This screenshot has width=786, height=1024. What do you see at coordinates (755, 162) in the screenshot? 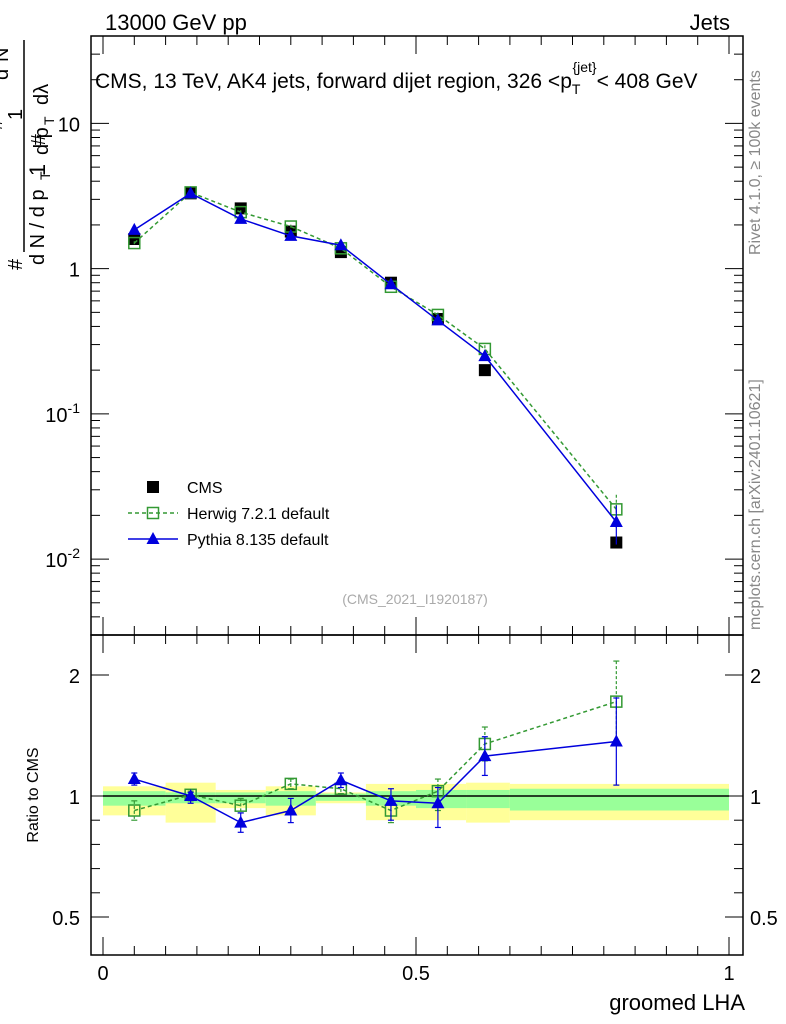
I see `side-label-top: Rivet 4.1.0, ≥ 100k events` at bounding box center [755, 162].